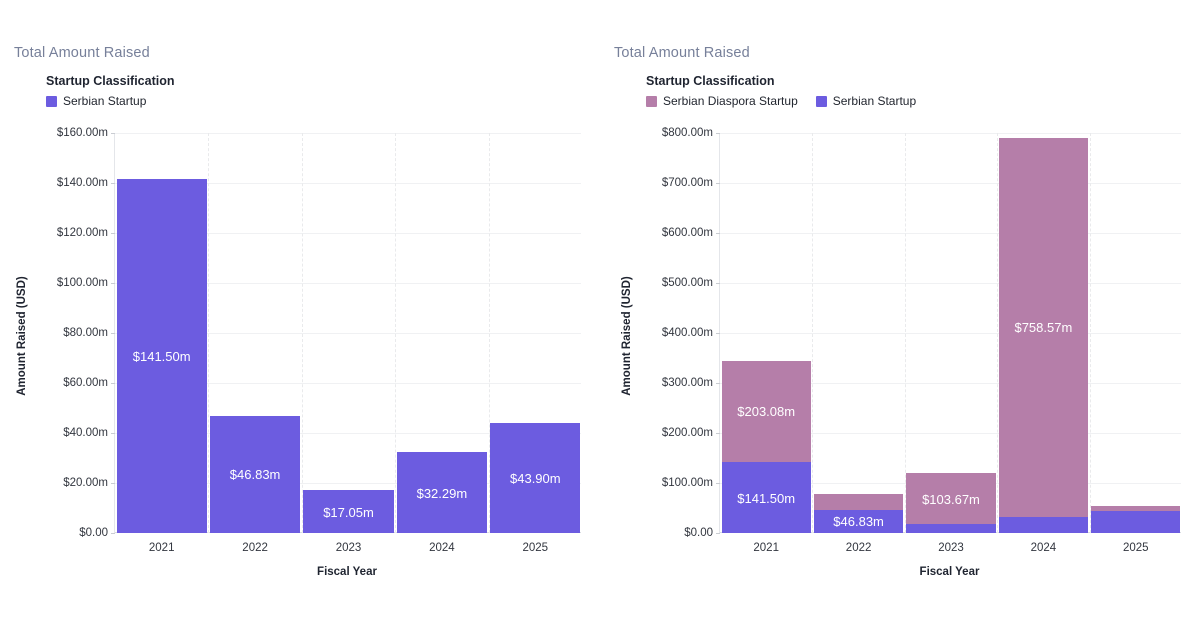 The image size is (1200, 628). What do you see at coordinates (110, 91) in the screenshot?
I see `legend-left: Startup Classification Serbian Startup` at bounding box center [110, 91].